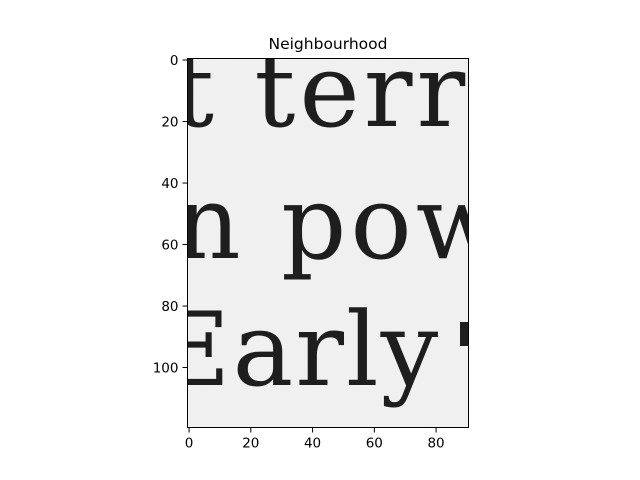 The height and width of the screenshot is (480, 640). What do you see at coordinates (174, 61) in the screenshot?
I see `y-tick-label: 0` at bounding box center [174, 61].